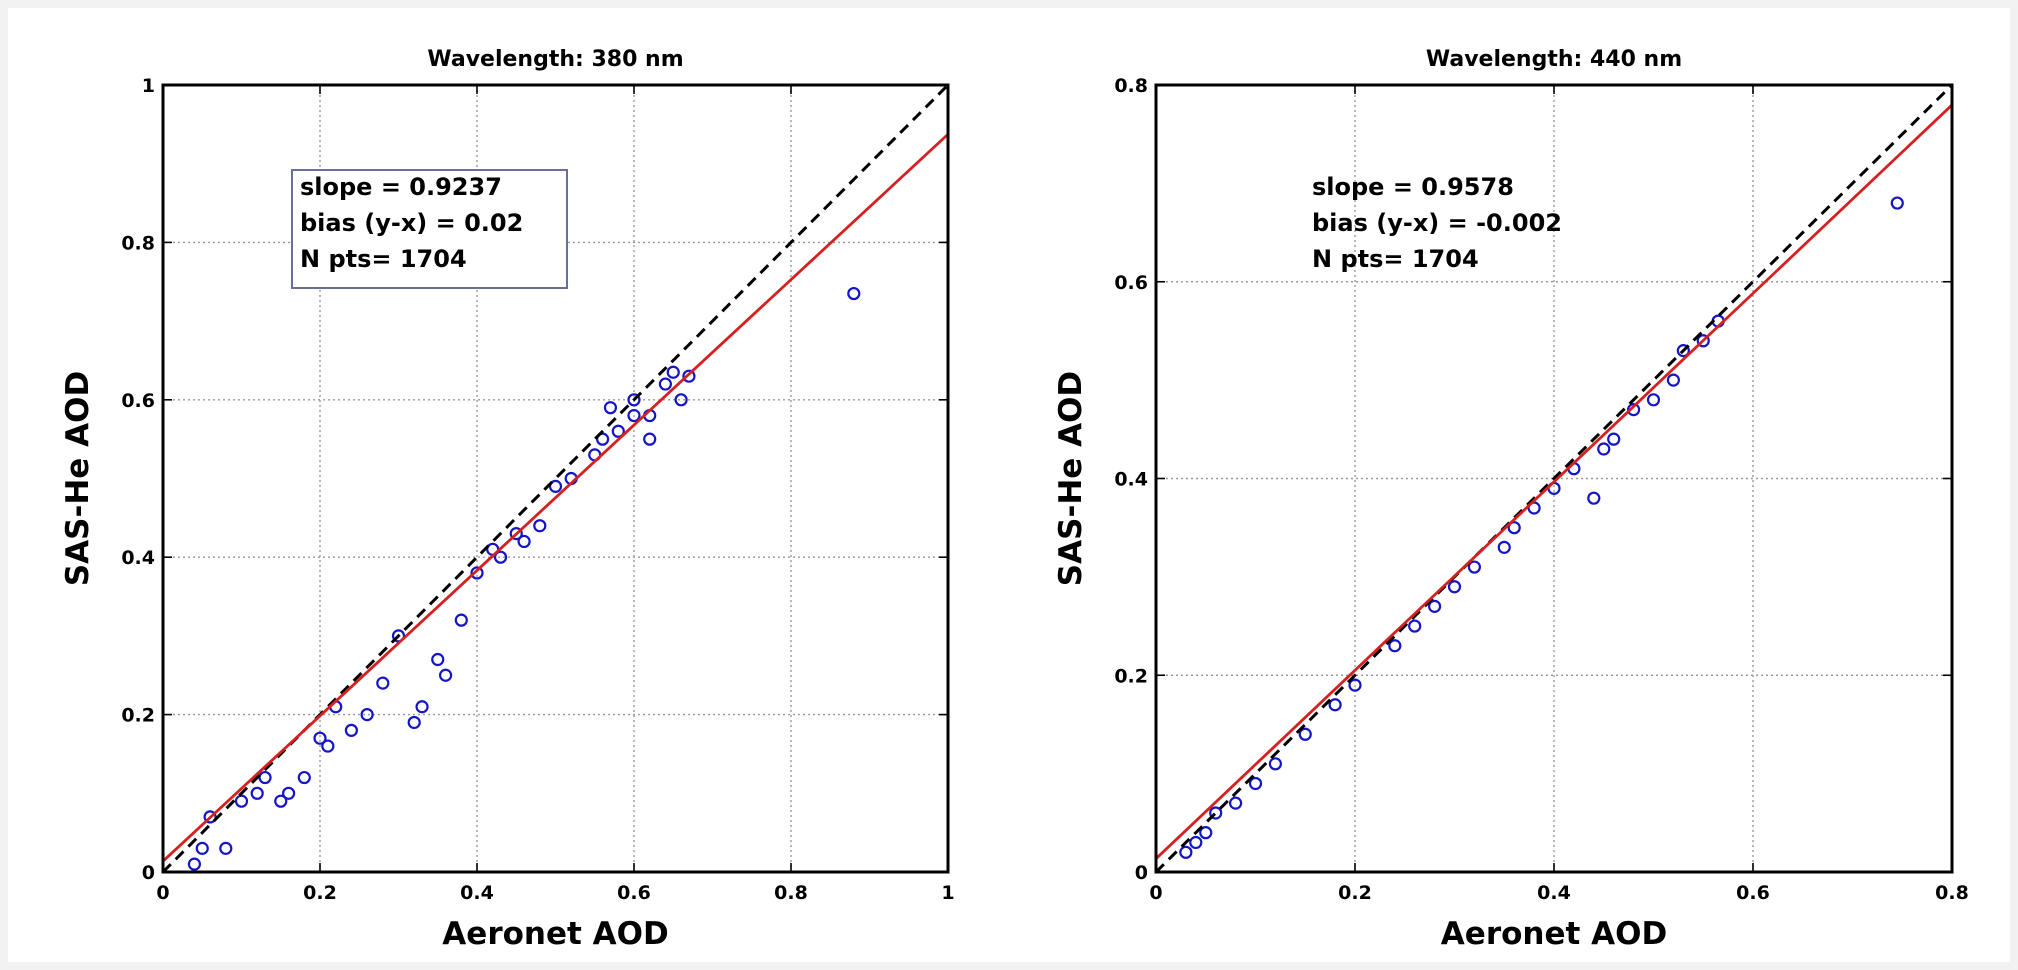 Image resolution: width=2018 pixels, height=970 pixels. Describe the element at coordinates (947, 893) in the screenshot. I see `x-tick-label: 1` at that location.